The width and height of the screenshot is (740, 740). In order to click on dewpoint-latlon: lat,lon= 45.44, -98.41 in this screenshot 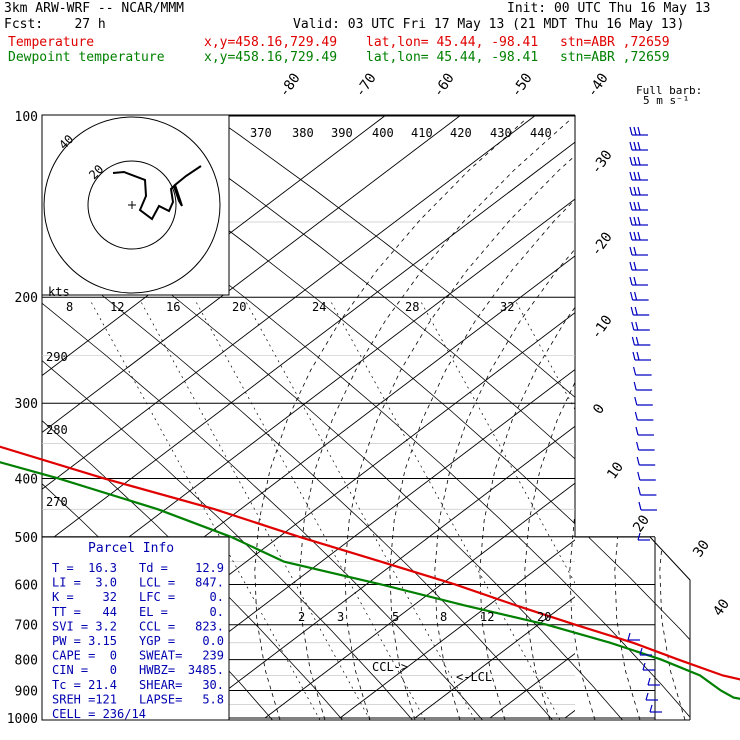, I will do `click(452, 57)`.